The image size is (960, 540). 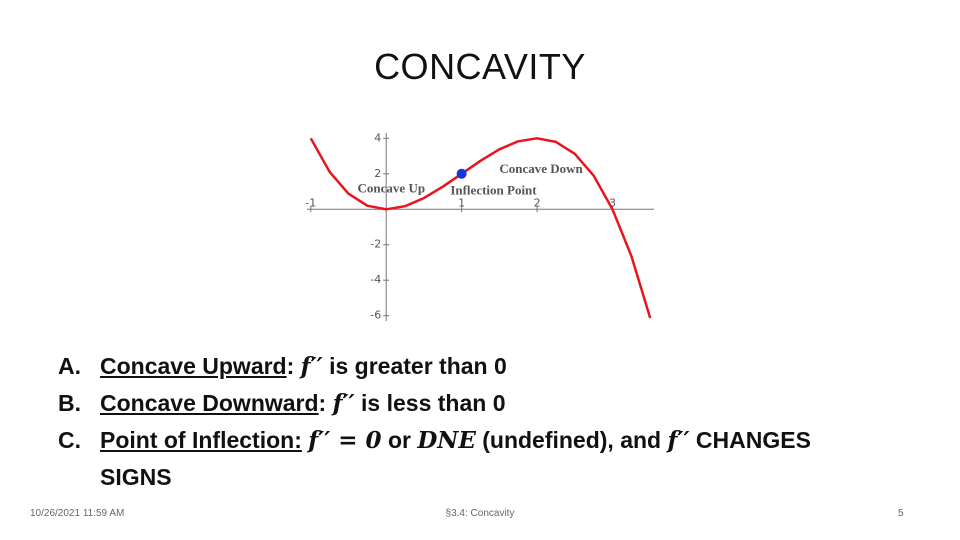 What do you see at coordinates (537, 202) in the screenshot?
I see `x-tick-label: 2` at bounding box center [537, 202].